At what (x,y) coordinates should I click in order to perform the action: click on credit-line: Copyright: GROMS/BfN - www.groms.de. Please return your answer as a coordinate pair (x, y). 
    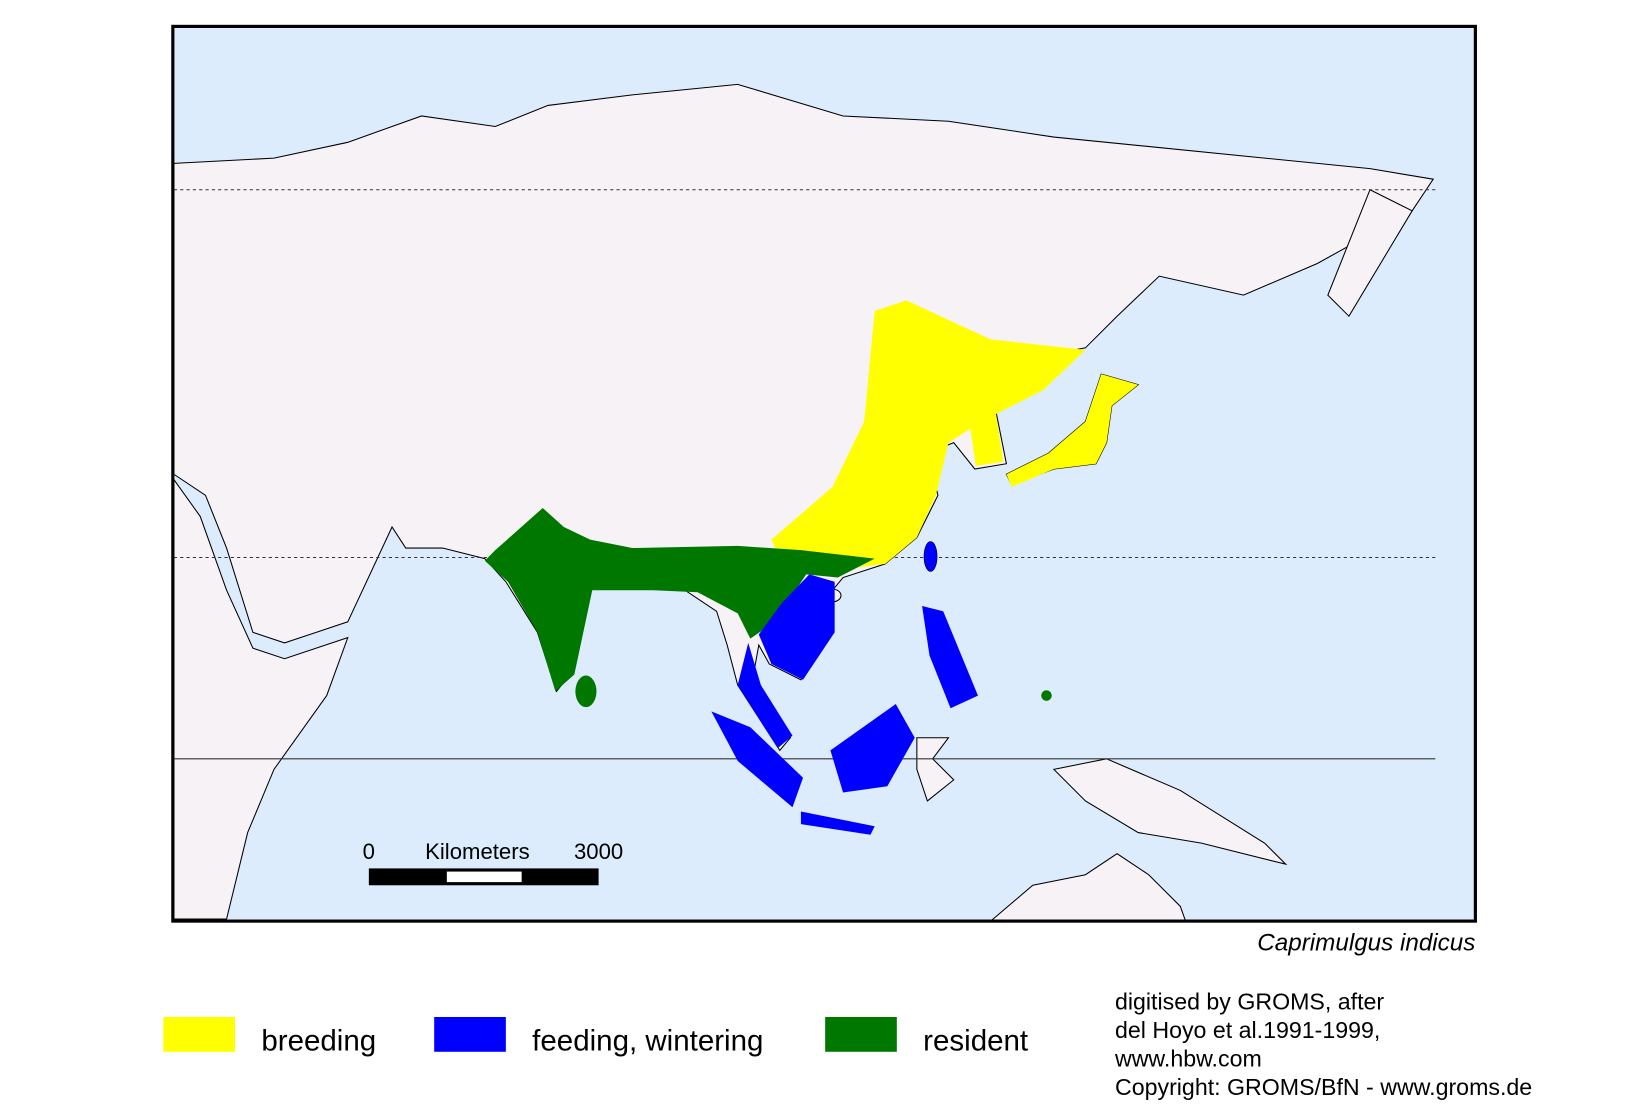
    Looking at the image, I should click on (1323, 1087).